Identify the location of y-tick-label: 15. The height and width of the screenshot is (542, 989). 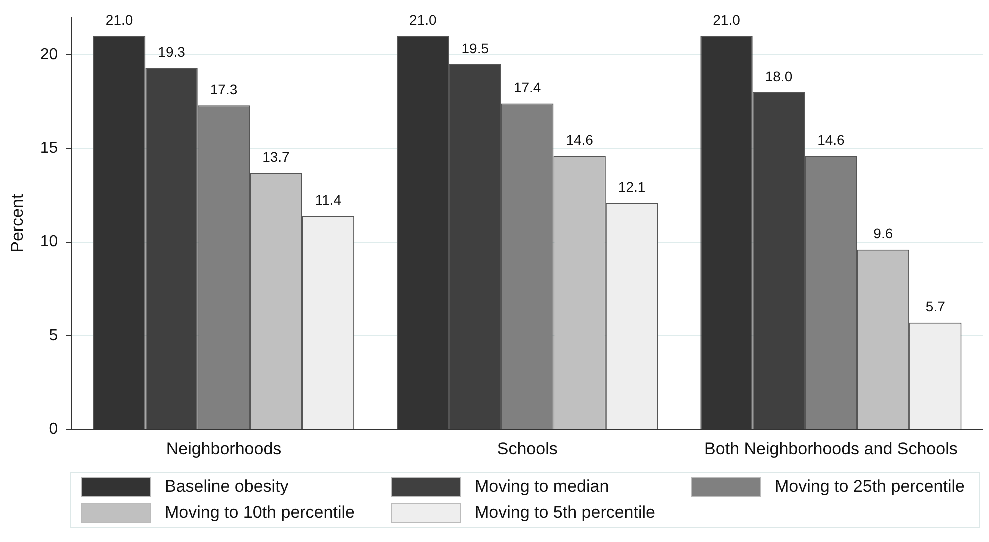
(49, 149).